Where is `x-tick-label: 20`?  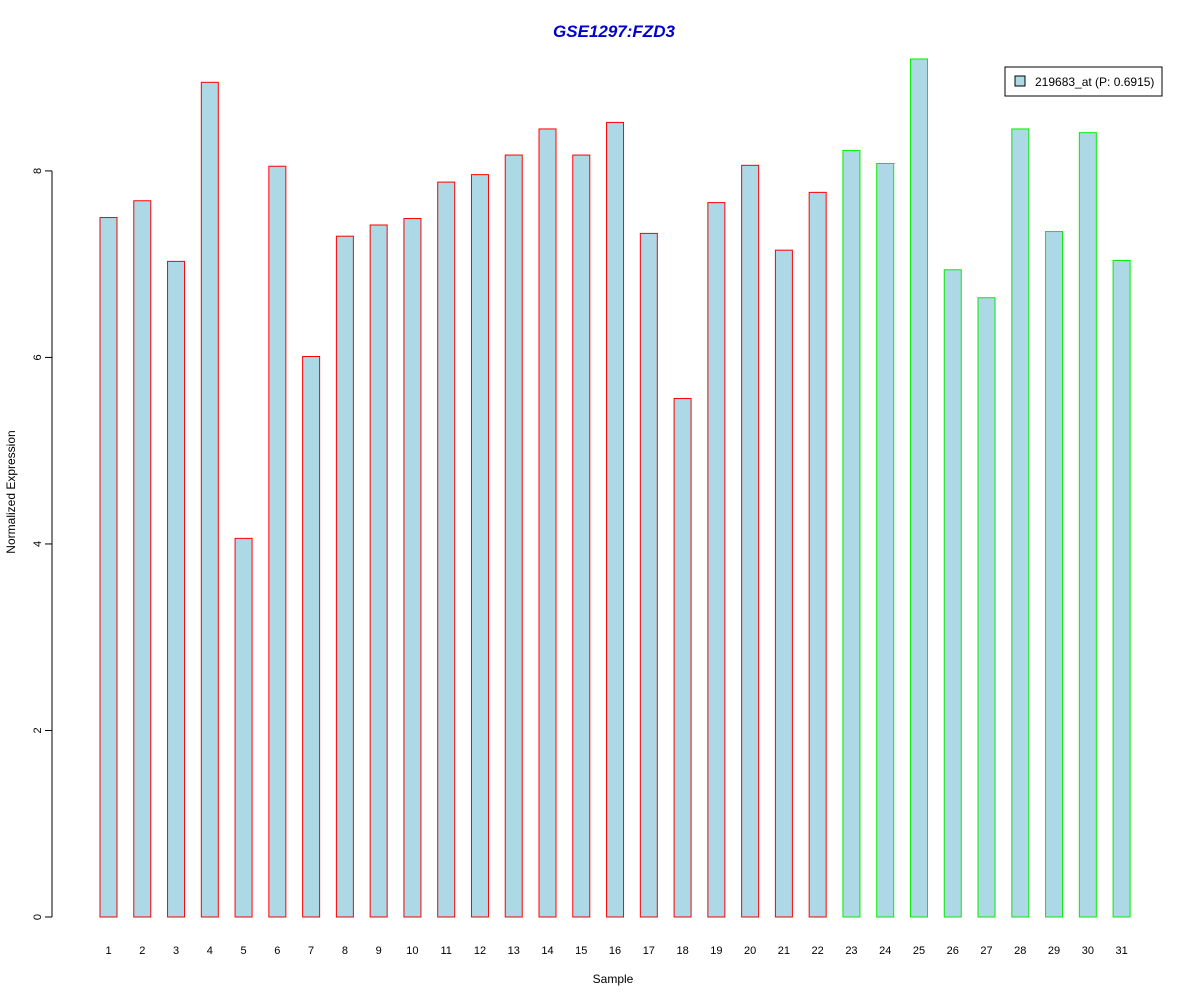
x-tick-label: 20 is located at coordinates (750, 951).